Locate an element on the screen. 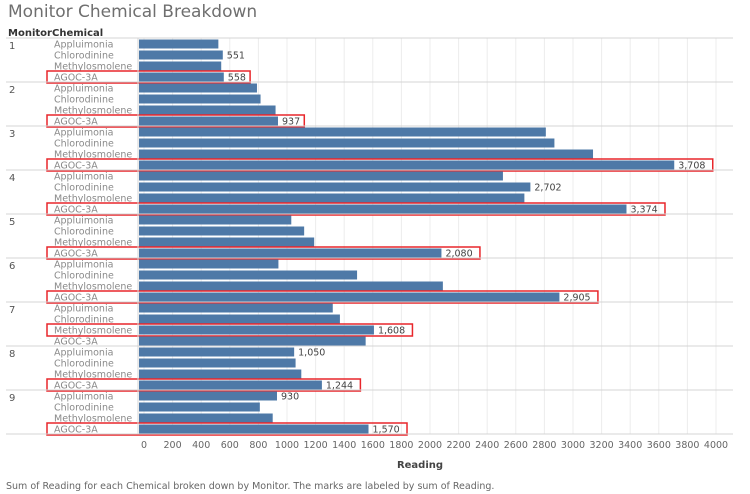 The image size is (750, 494). x-axis-title: Reading is located at coordinates (420, 465).